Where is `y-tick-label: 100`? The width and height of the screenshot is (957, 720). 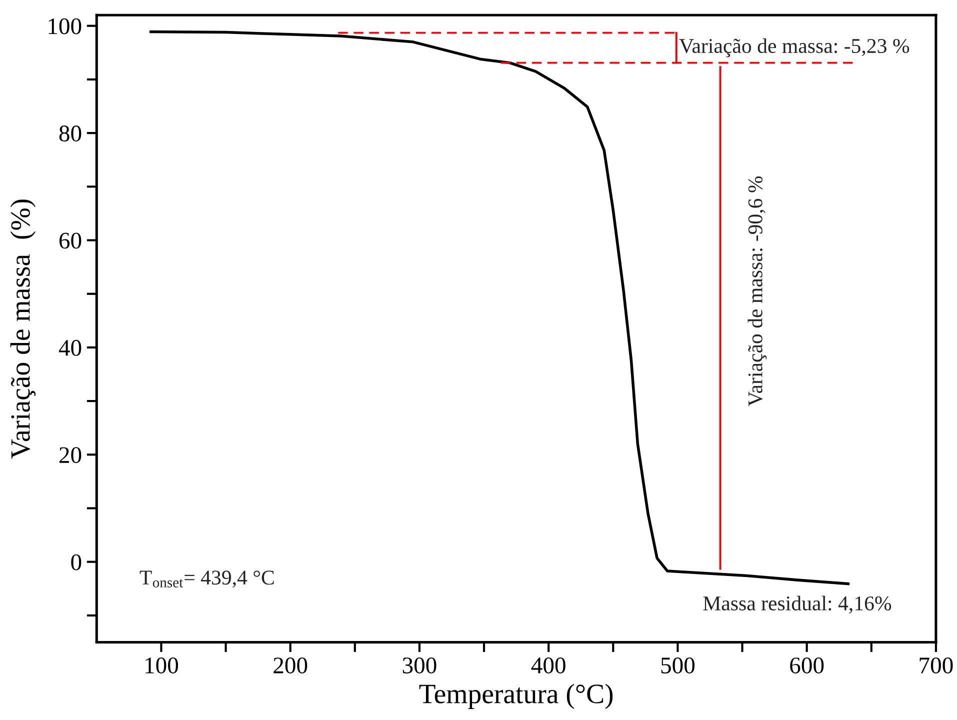
y-tick-label: 100 is located at coordinates (65, 26).